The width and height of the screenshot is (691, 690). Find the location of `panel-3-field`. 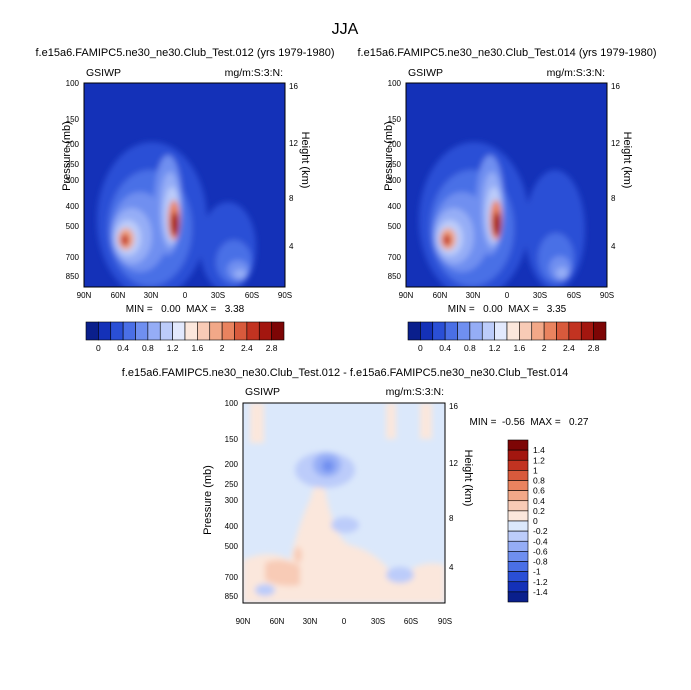

panel-3-field is located at coordinates (344, 503).